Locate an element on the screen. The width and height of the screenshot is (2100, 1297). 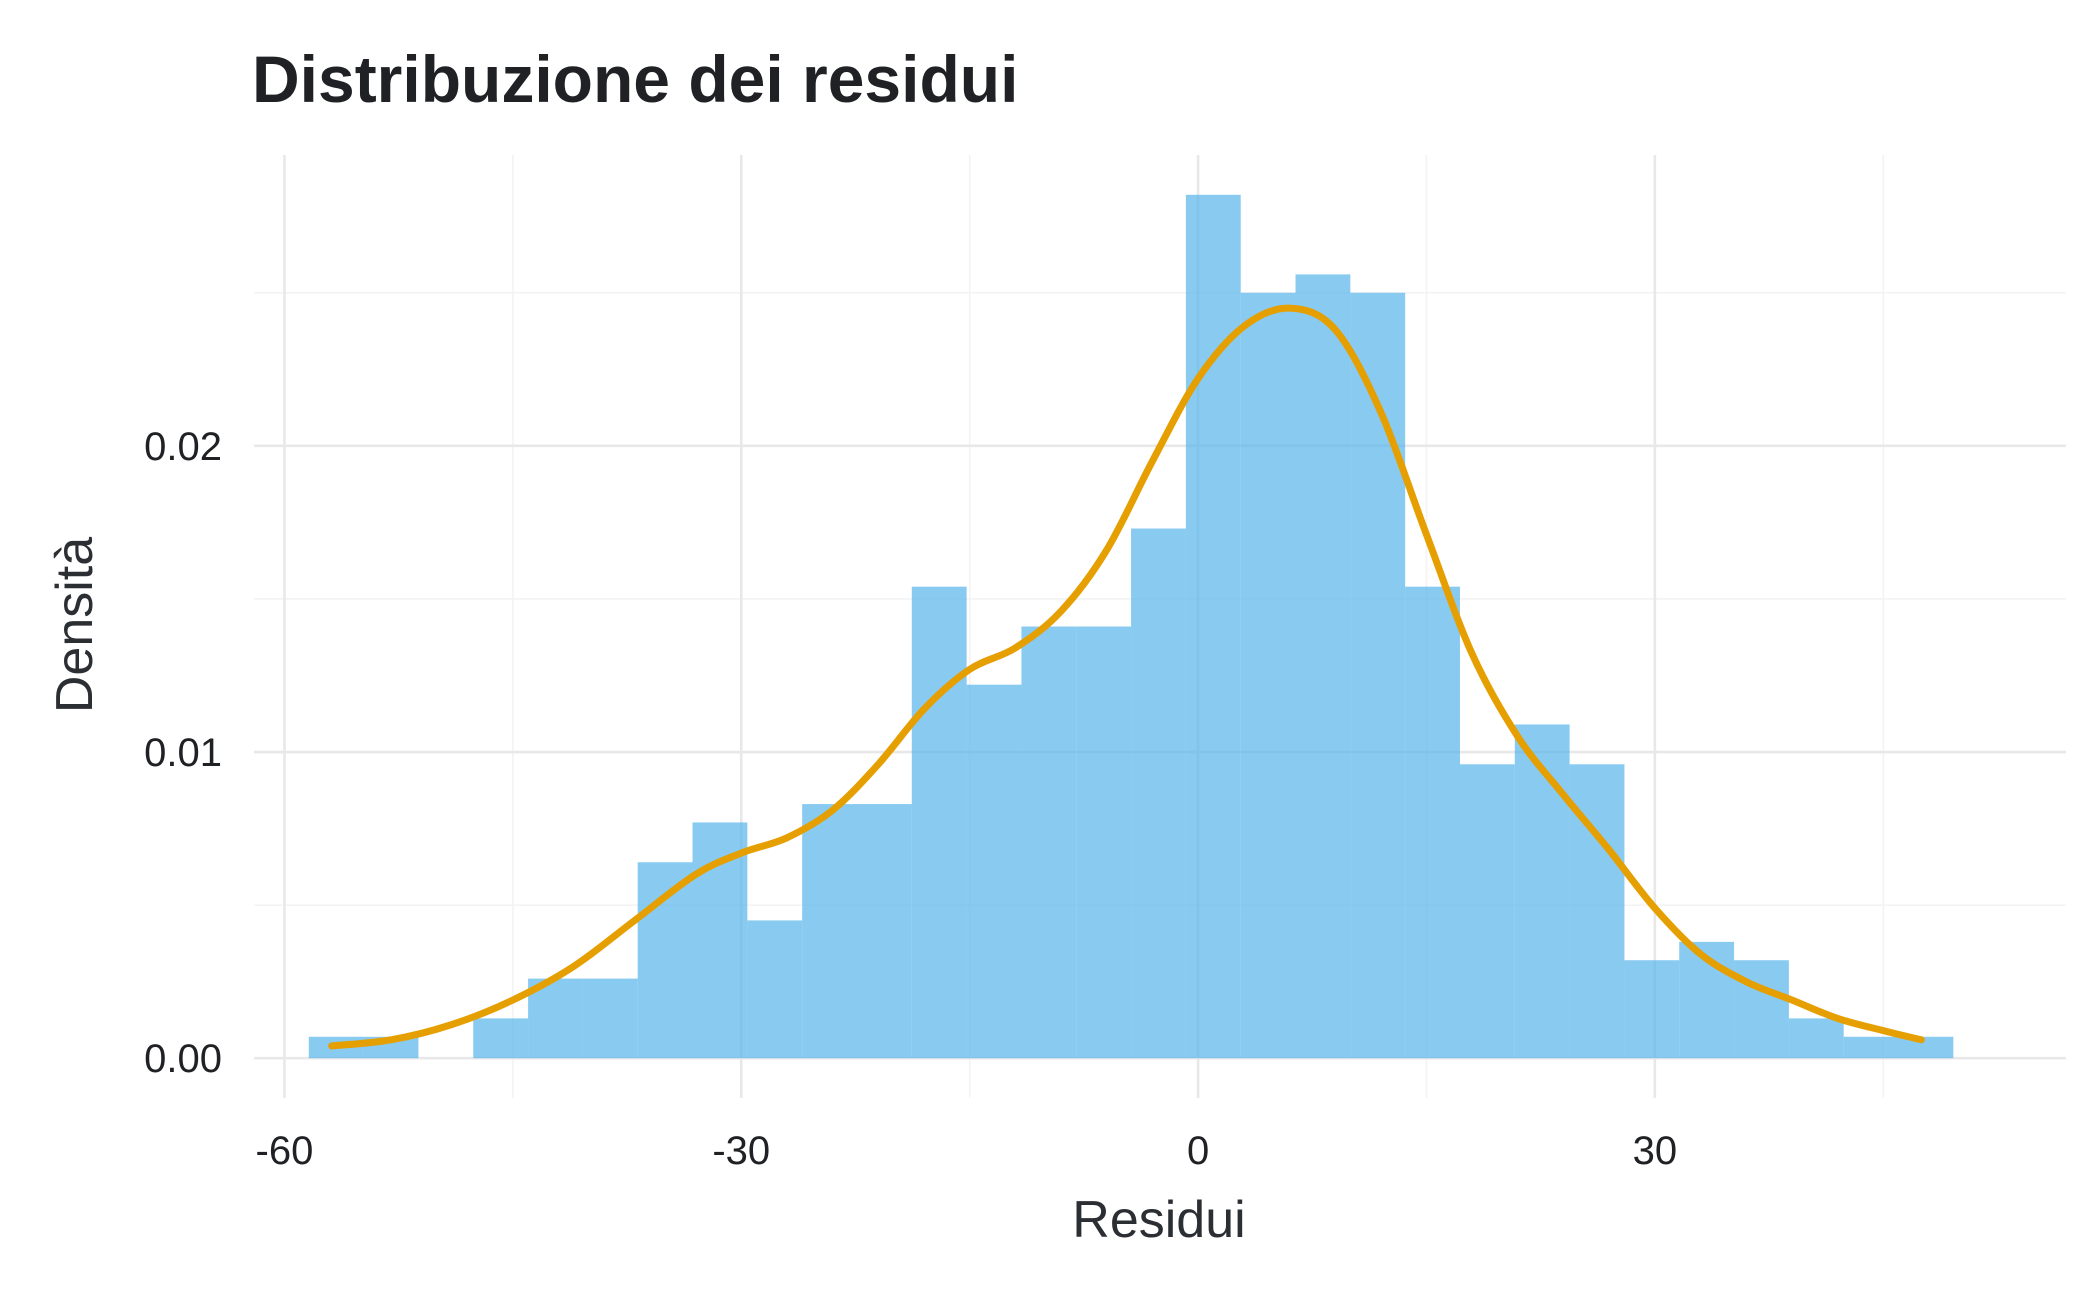
chart-title: Distribuzione dei residui is located at coordinates (635, 79).